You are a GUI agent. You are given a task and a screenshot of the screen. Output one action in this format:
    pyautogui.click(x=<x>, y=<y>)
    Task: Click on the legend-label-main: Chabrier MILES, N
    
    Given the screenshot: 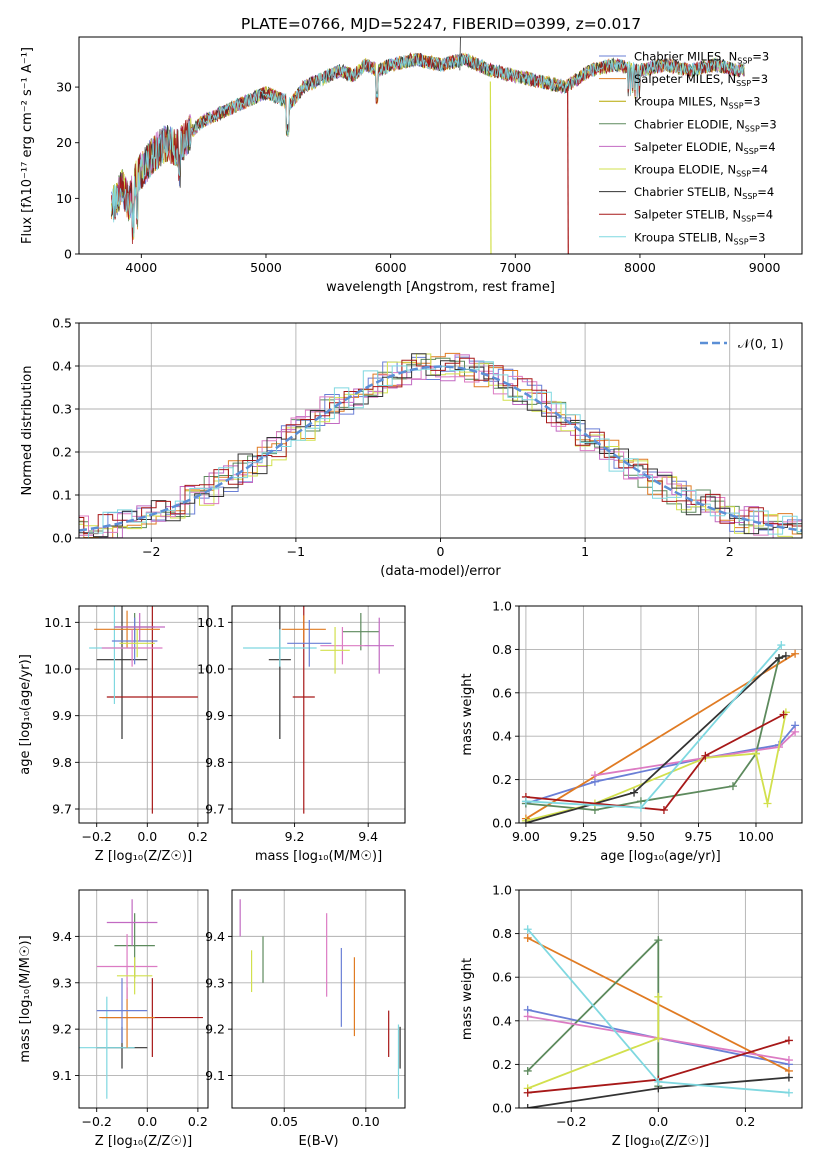 What is the action you would take?
    pyautogui.click(x=685, y=57)
    